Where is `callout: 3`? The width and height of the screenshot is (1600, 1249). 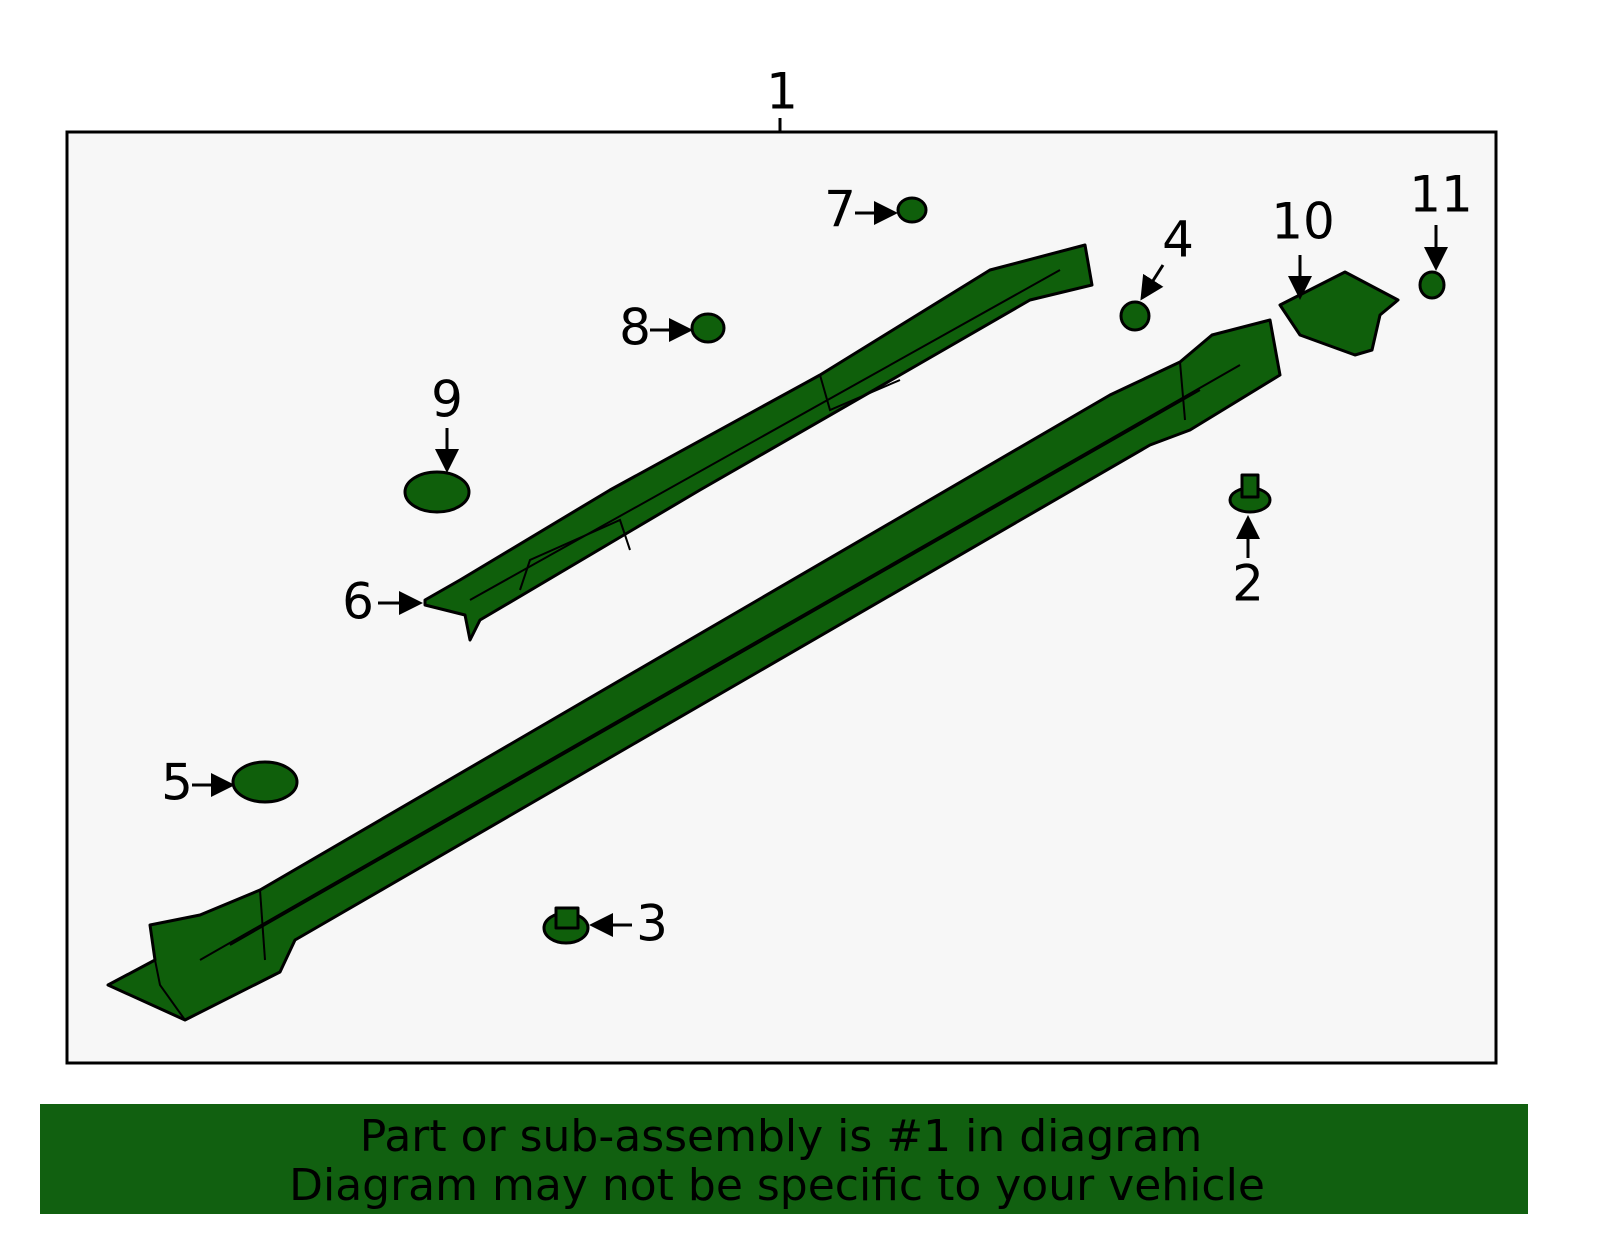 callout: 3 is located at coordinates (652, 924).